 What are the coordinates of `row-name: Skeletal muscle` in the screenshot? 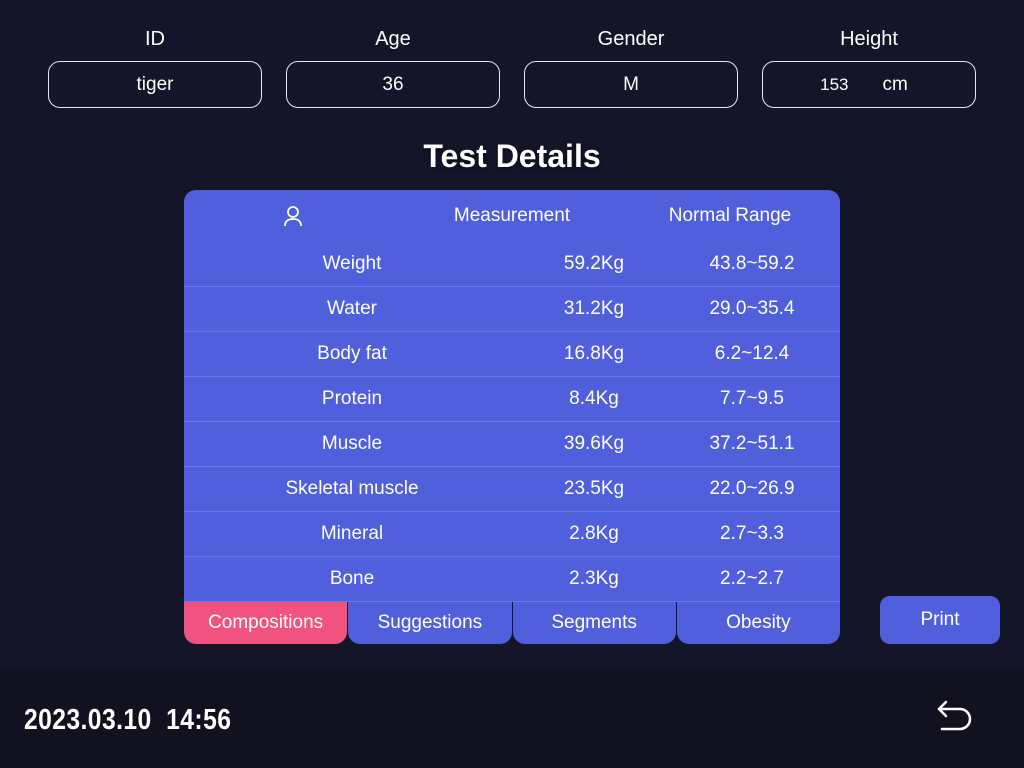 It's located at (352, 488).